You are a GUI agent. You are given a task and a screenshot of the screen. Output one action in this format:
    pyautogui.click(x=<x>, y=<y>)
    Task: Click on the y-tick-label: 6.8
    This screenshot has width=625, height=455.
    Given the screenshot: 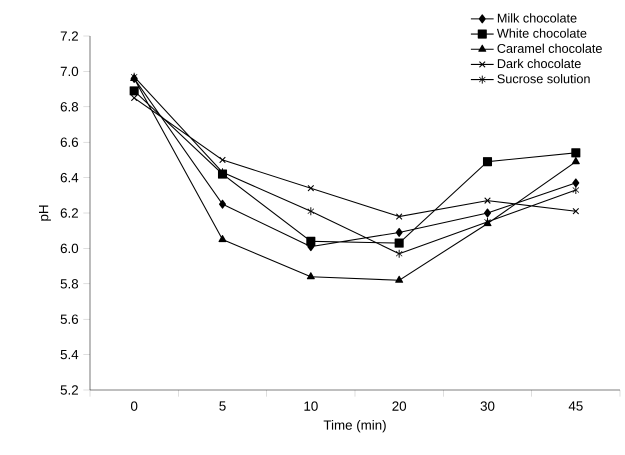 What is the action you would take?
    pyautogui.click(x=69, y=107)
    